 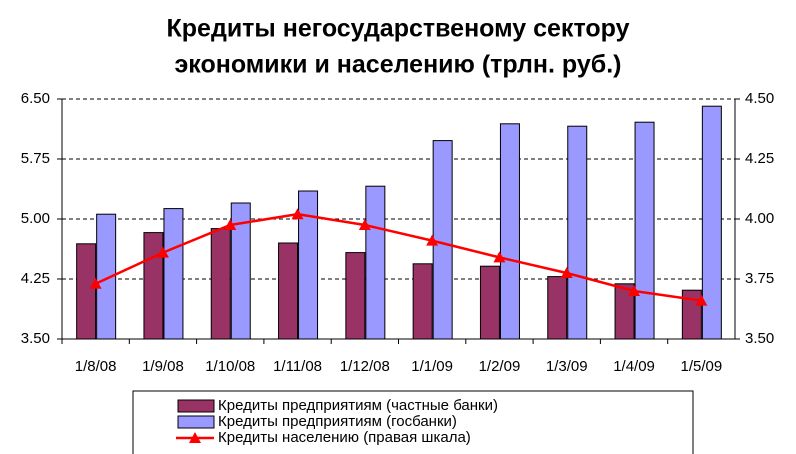 I want to click on y-tick-label: 4.25, so click(x=35, y=278).